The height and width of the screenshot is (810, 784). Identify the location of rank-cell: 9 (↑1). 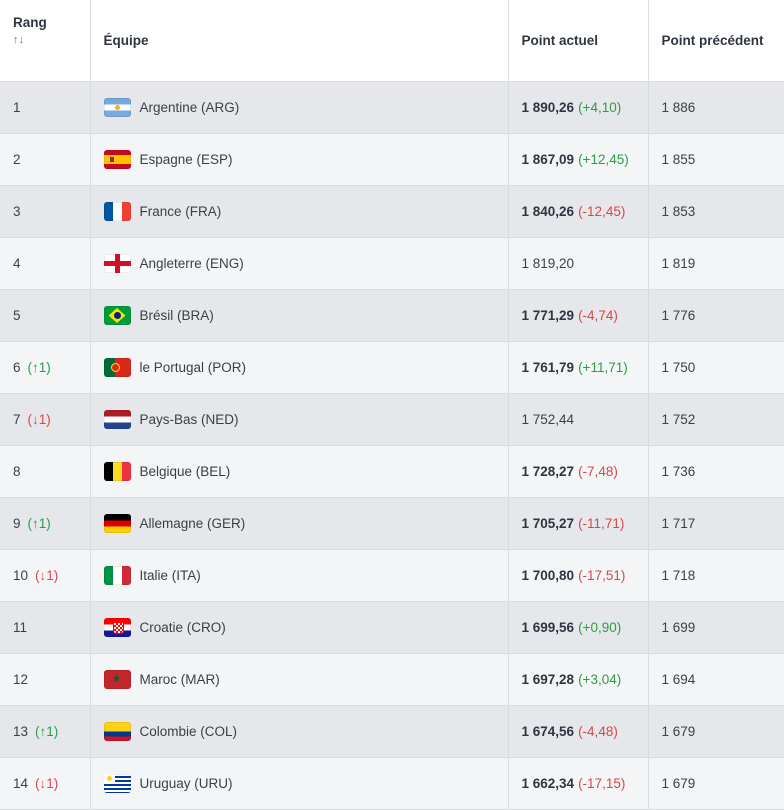
(45, 523).